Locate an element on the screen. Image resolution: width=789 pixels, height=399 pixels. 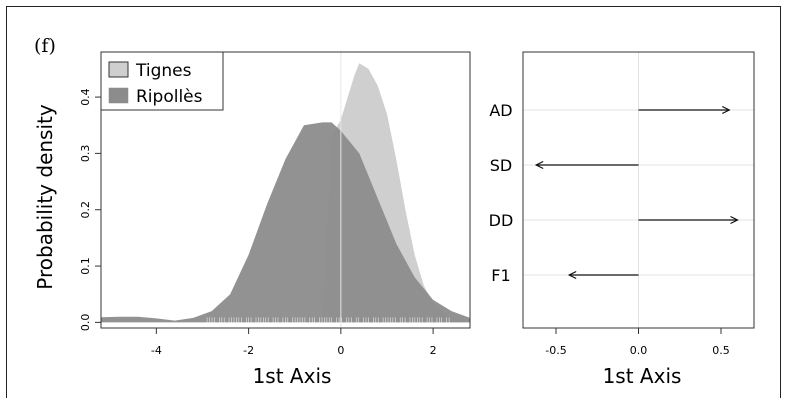
variable-label-dd: DD is located at coordinates (501, 220).